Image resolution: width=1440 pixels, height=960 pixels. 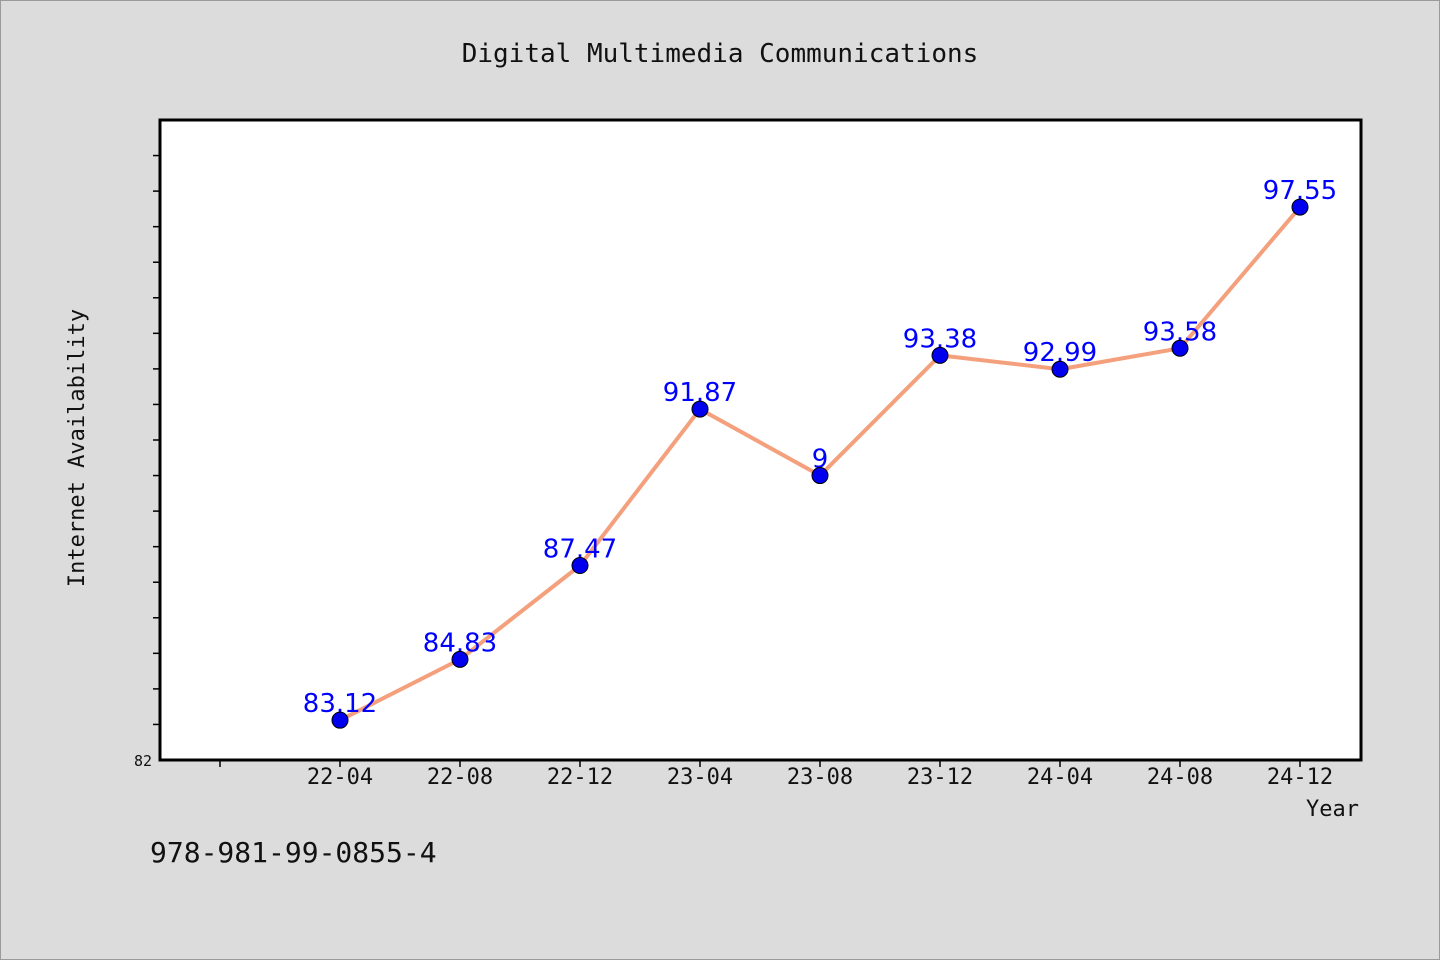 What do you see at coordinates (820, 460) in the screenshot?
I see `data-label: 9` at bounding box center [820, 460].